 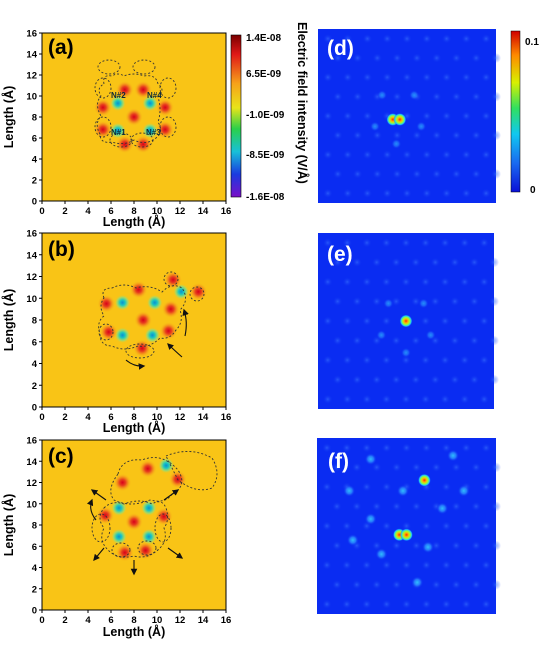 What do you see at coordinates (421, 126) in the screenshot?
I see `panel-d-mid-spot` at bounding box center [421, 126].